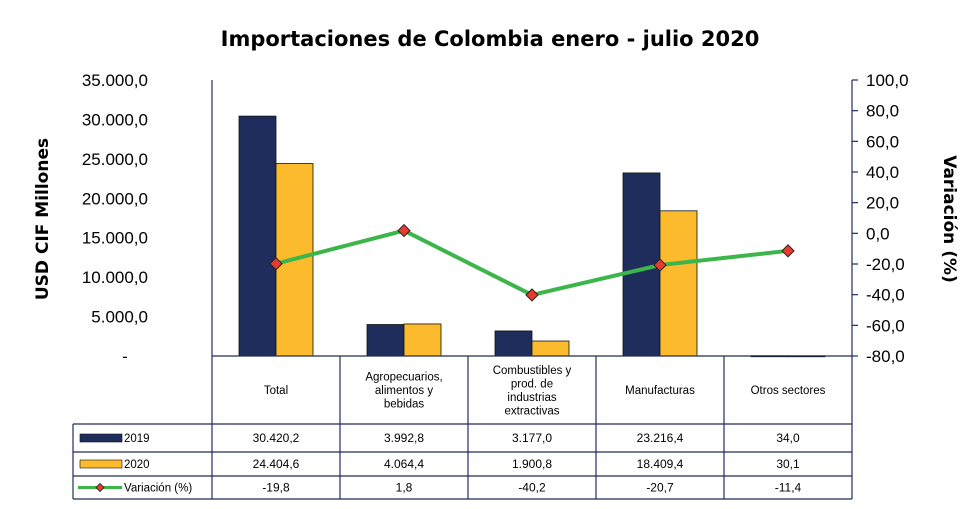 The height and width of the screenshot is (509, 980). What do you see at coordinates (276, 438) in the screenshot?
I see `table-cell: 30.420,2` at bounding box center [276, 438].